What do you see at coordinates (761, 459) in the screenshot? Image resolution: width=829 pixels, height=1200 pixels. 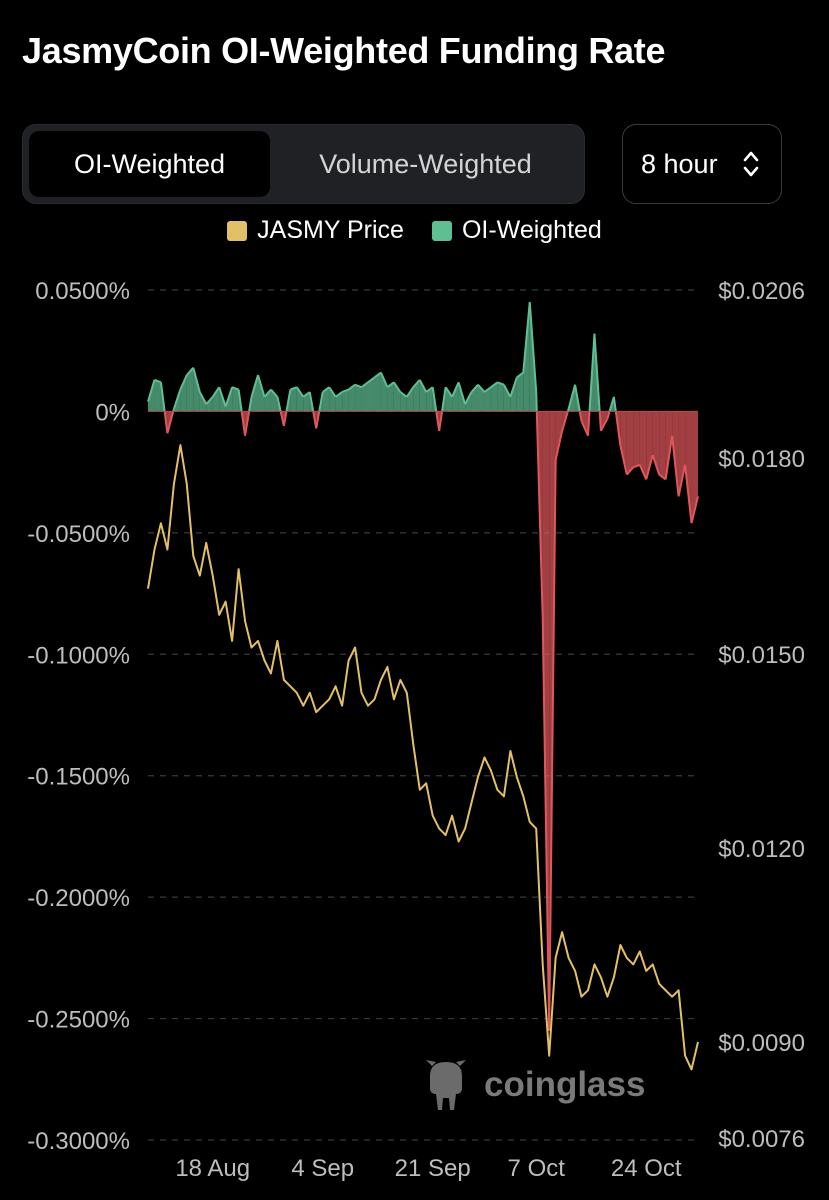 I see `right-tick-label: $0.0180` at bounding box center [761, 459].